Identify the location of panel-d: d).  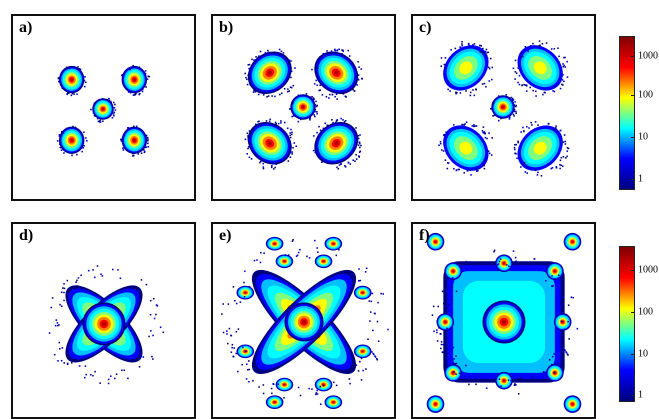
(103, 320).